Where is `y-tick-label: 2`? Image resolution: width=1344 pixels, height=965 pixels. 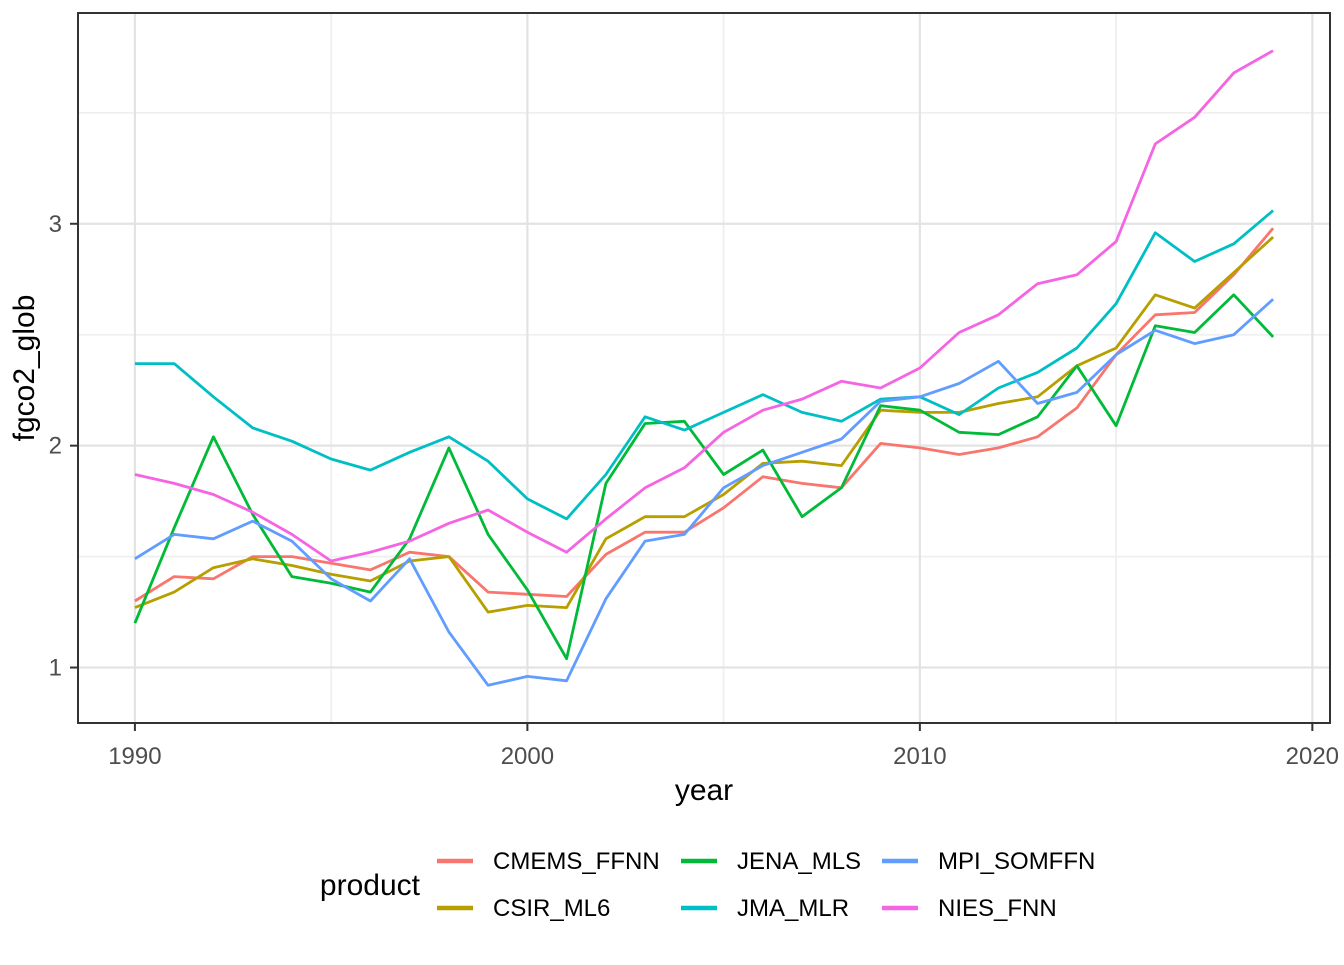
y-tick-label: 2 is located at coordinates (55, 446).